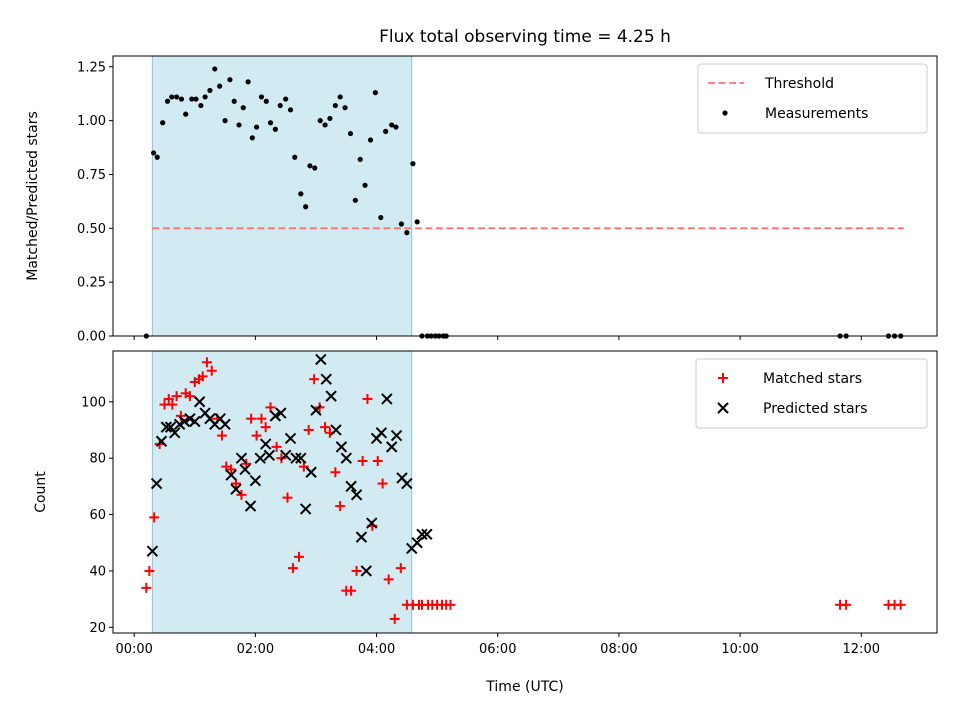 The image size is (960, 720). What do you see at coordinates (91, 229) in the screenshot?
I see `y-tick-label: 0.50` at bounding box center [91, 229].